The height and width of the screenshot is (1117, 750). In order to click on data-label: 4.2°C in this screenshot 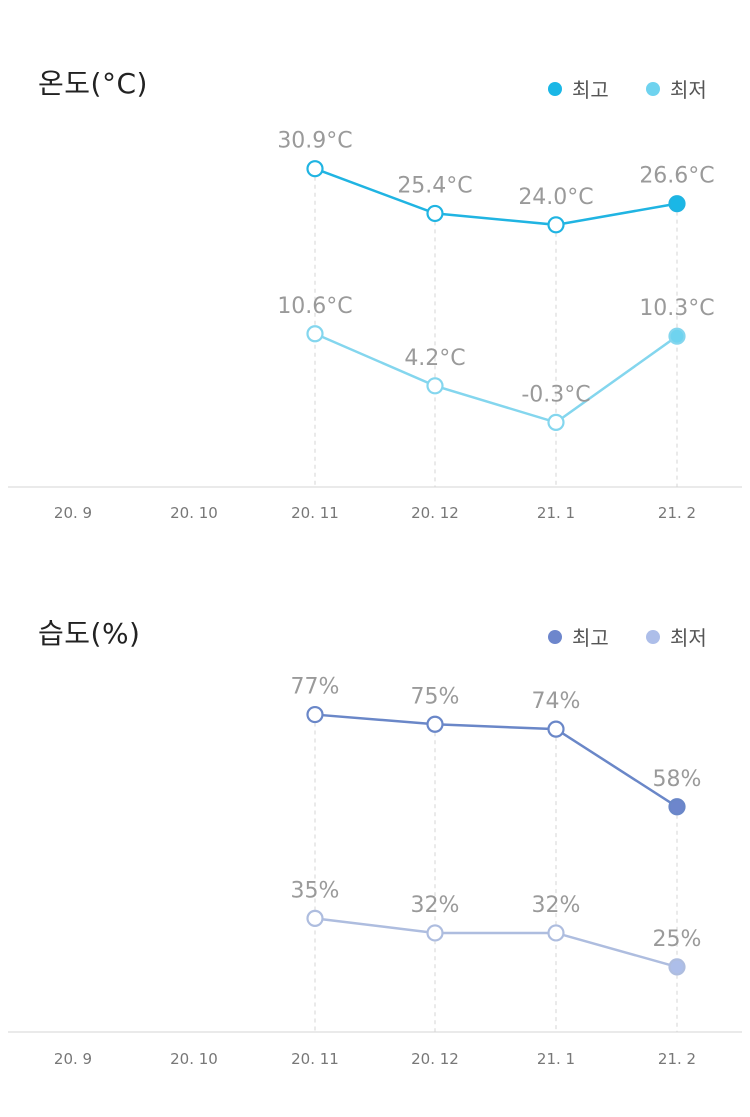, I will do `click(434, 358)`.